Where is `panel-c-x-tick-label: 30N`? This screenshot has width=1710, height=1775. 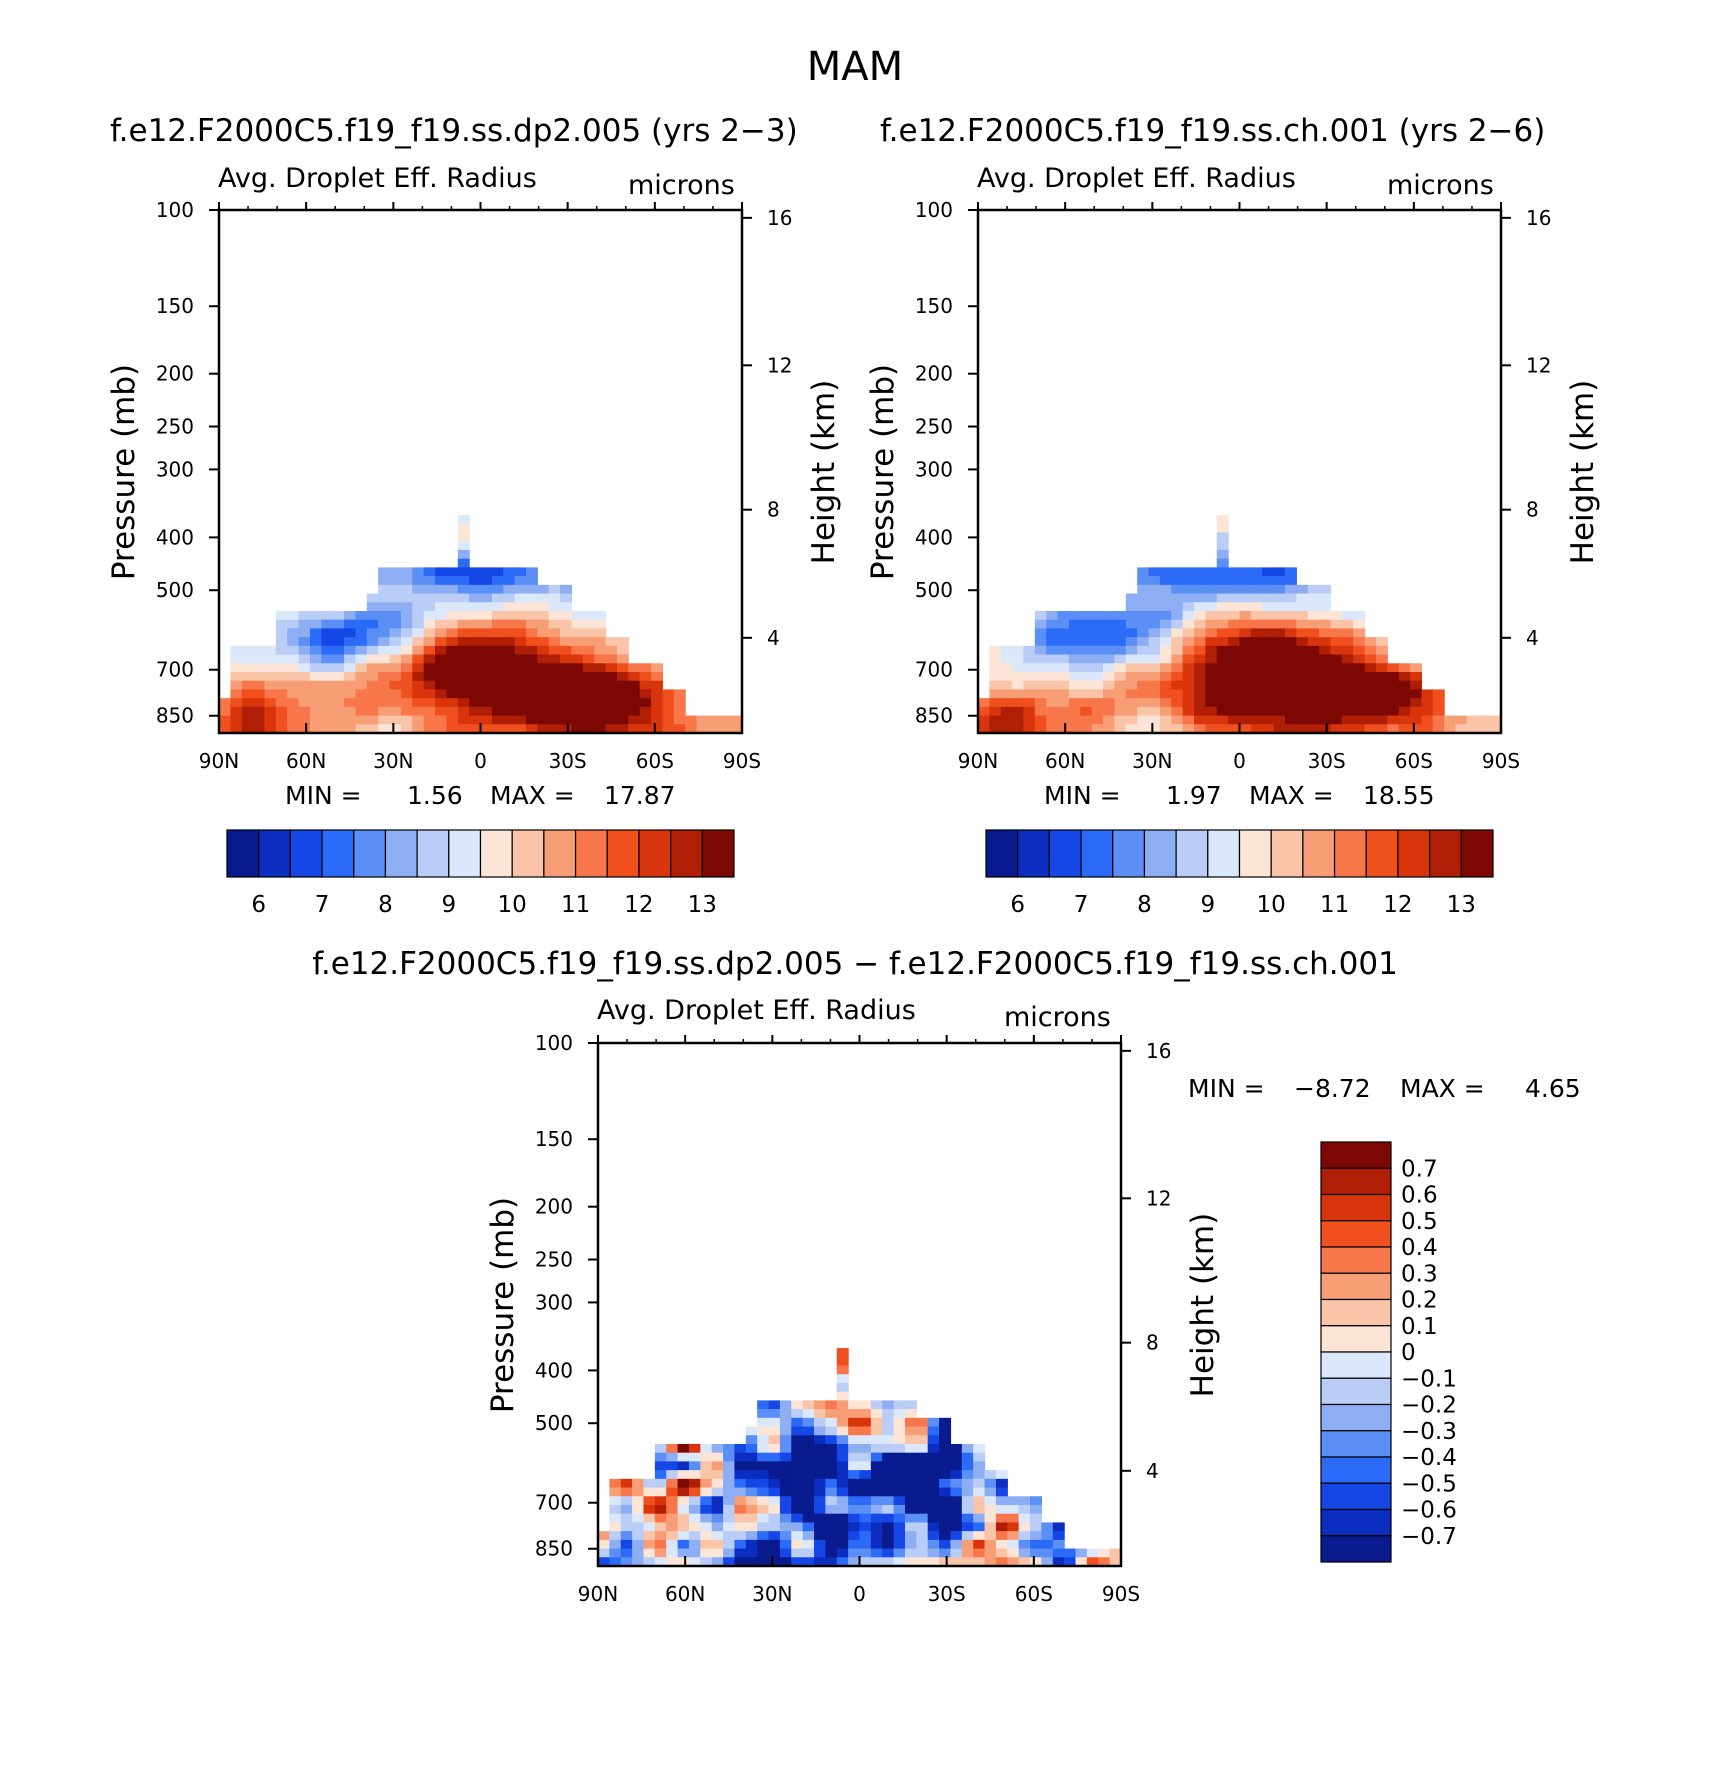 panel-c-x-tick-label: 30N is located at coordinates (772, 1594).